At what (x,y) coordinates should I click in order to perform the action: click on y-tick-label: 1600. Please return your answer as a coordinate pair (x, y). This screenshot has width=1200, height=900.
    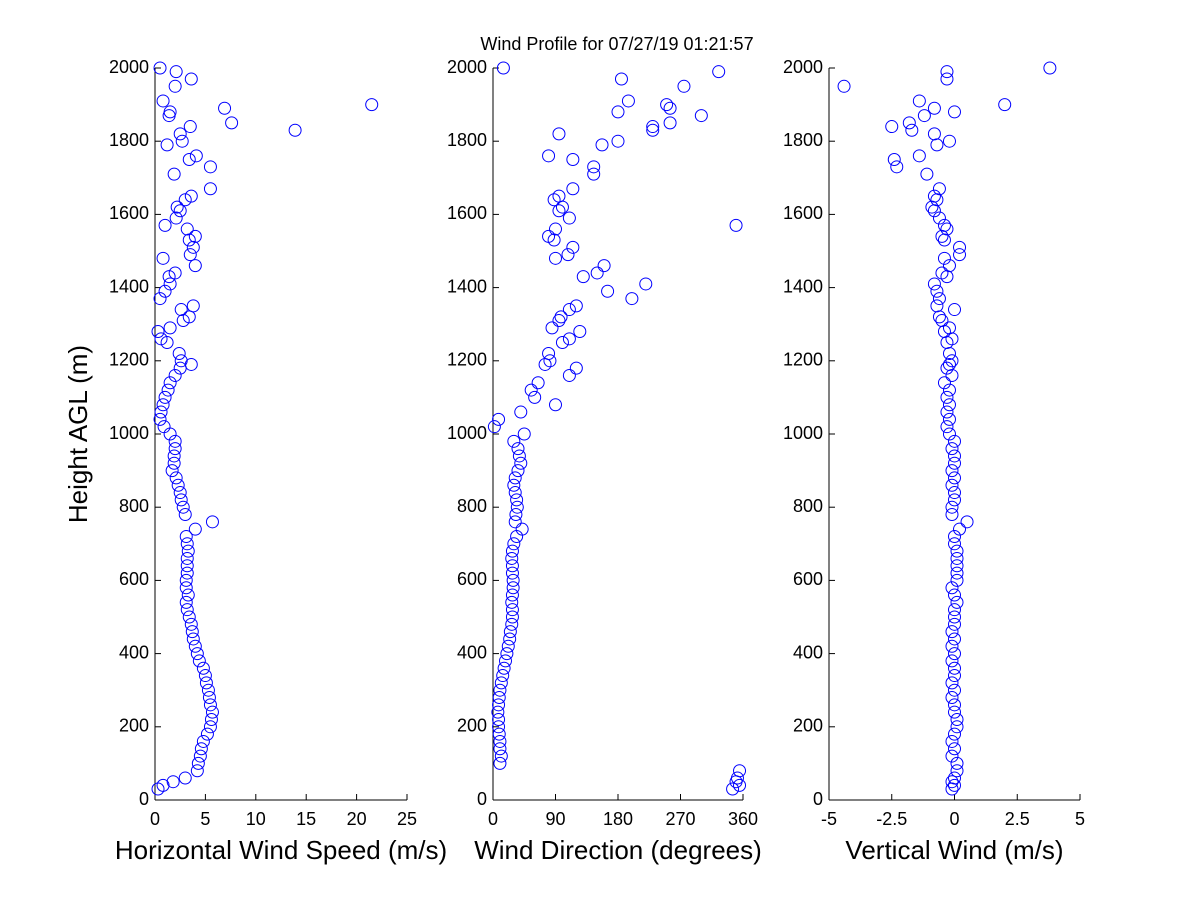
    Looking at the image, I should click on (467, 213).